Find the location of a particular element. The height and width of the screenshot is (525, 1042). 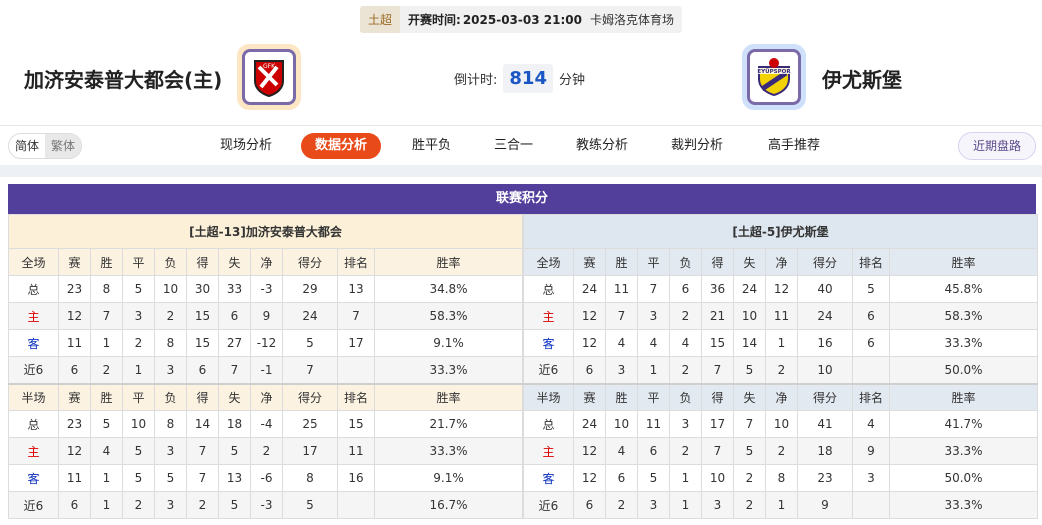

tab-4: 三合一 is located at coordinates (514, 145).